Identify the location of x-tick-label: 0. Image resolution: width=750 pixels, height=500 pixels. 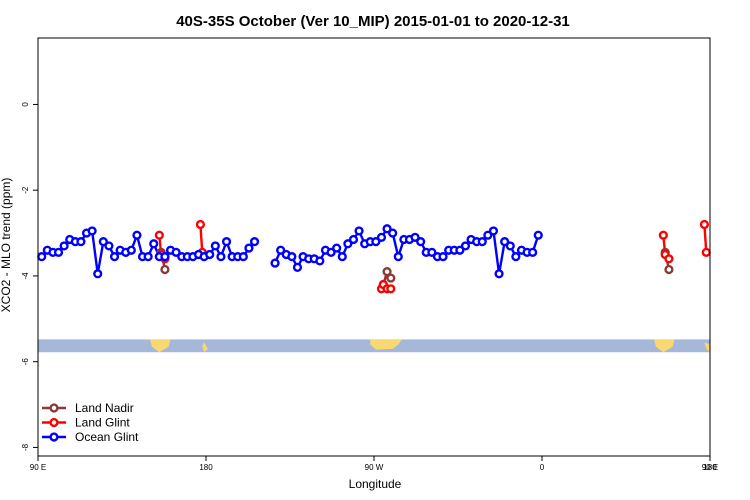
(542, 467).